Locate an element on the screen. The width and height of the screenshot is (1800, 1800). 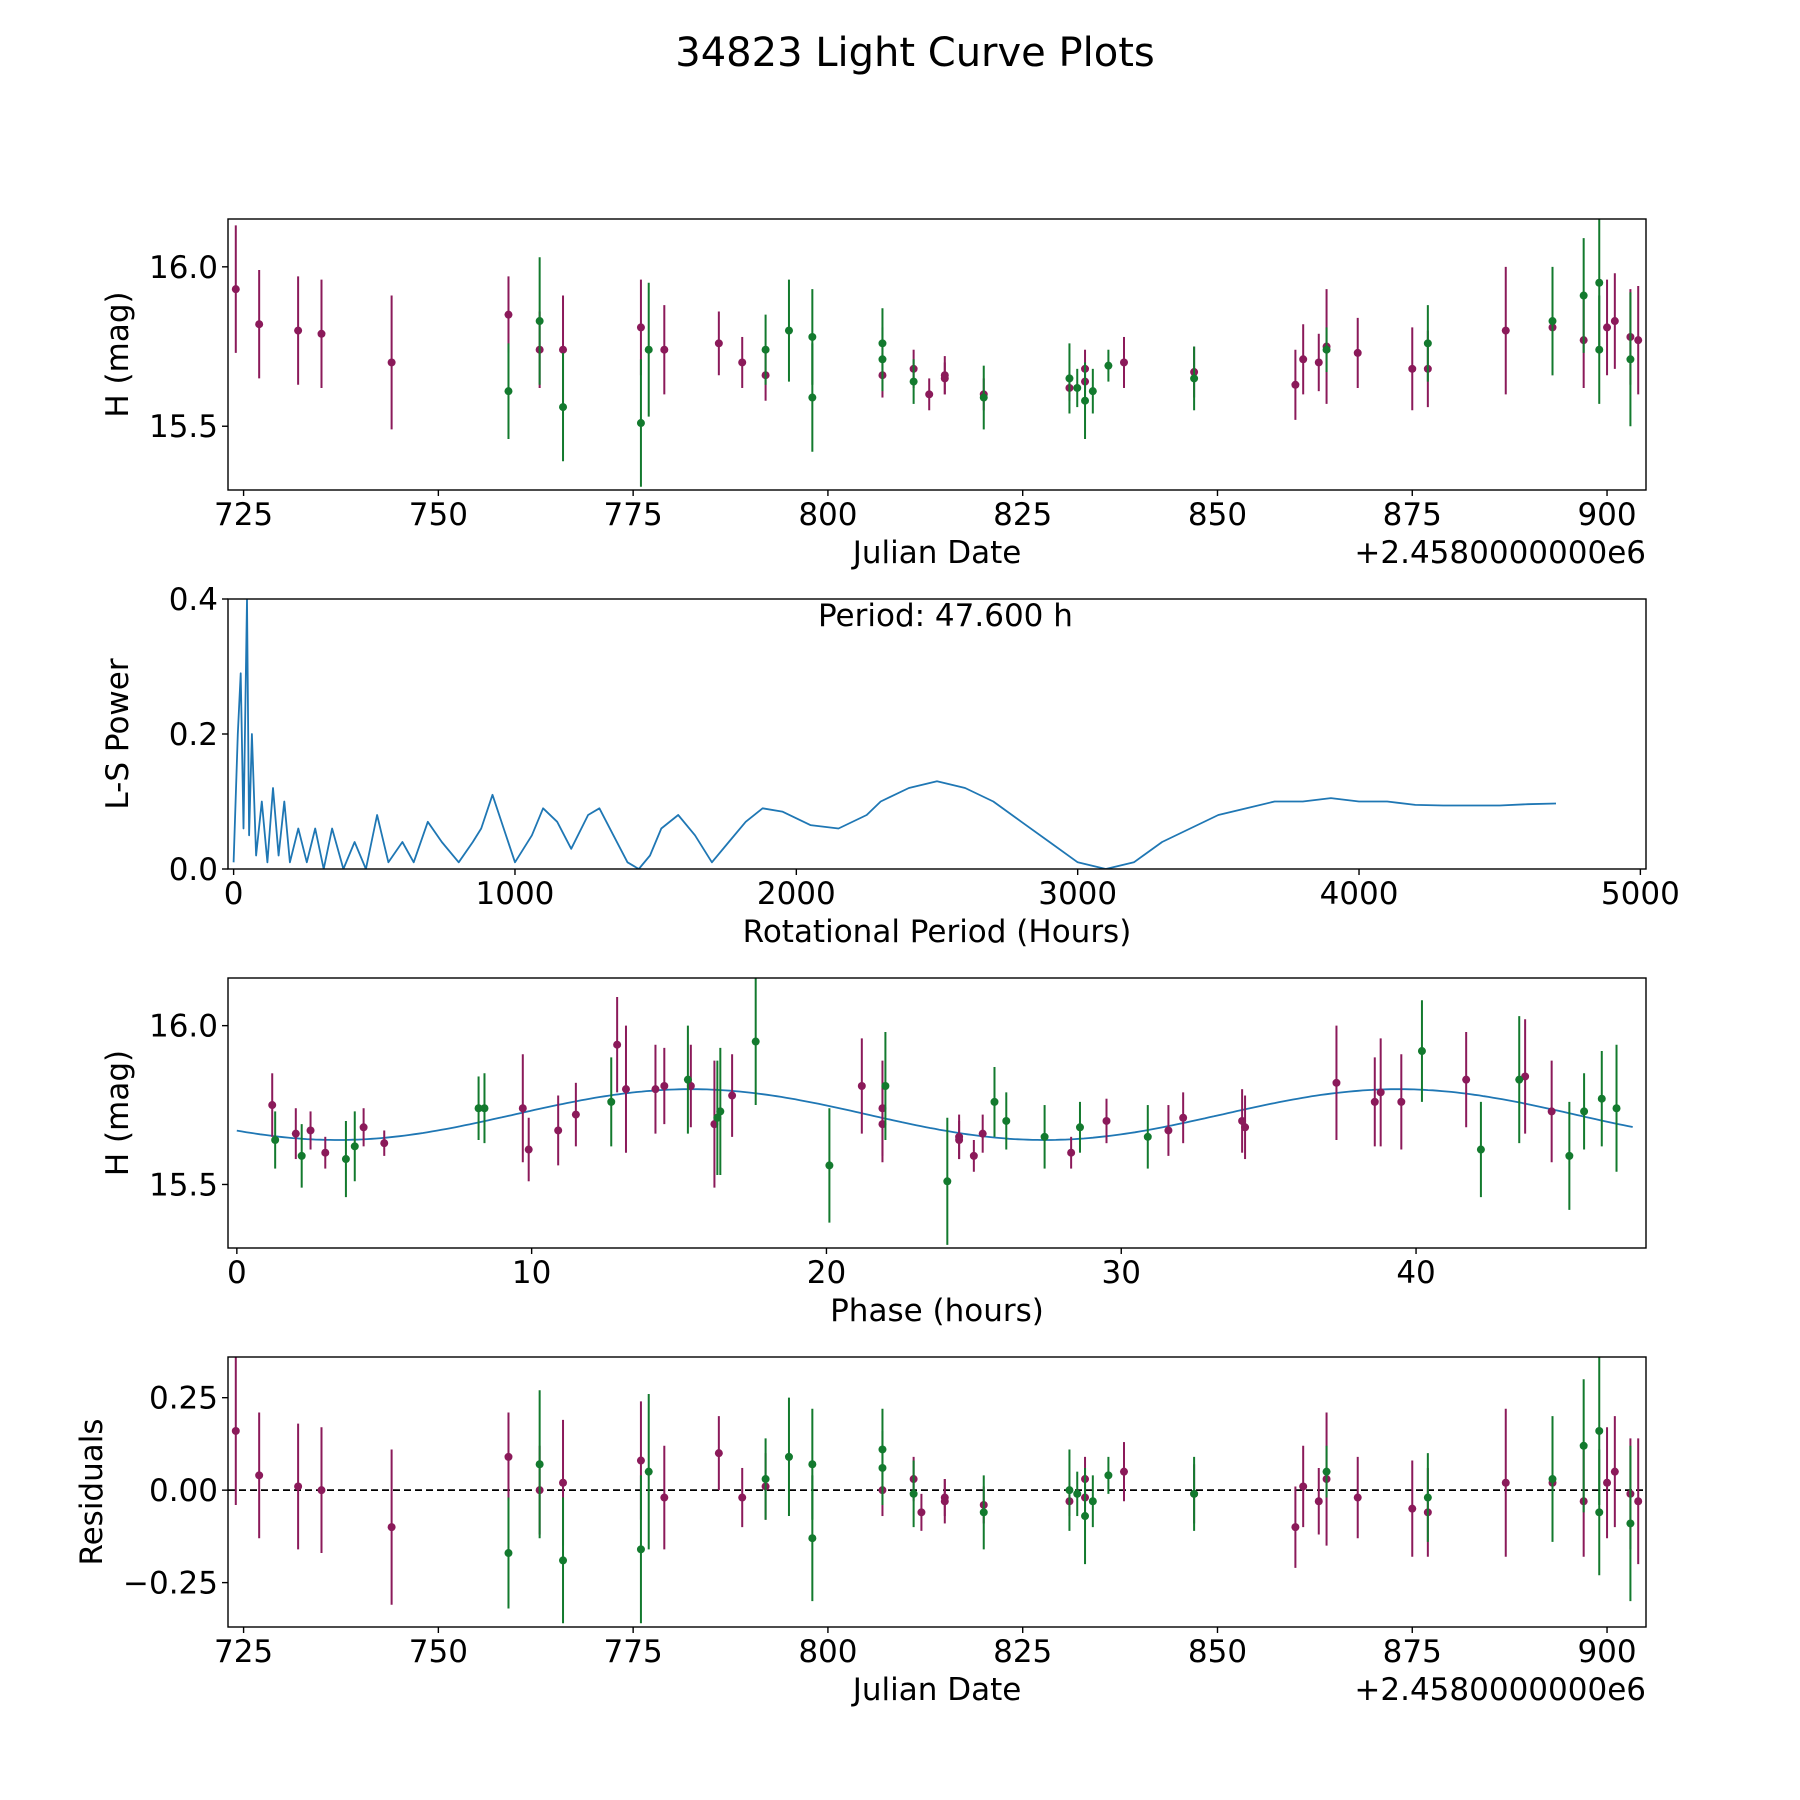
x-tick-label: 850 is located at coordinates (1217, 1652).